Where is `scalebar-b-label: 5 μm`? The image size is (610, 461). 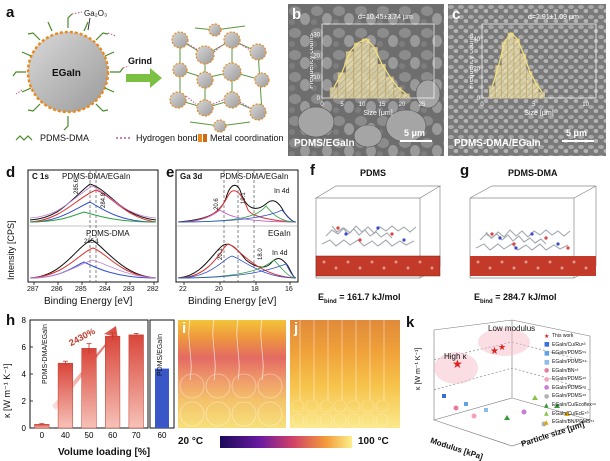 scalebar-b-label: 5 μm is located at coordinates (415, 133).